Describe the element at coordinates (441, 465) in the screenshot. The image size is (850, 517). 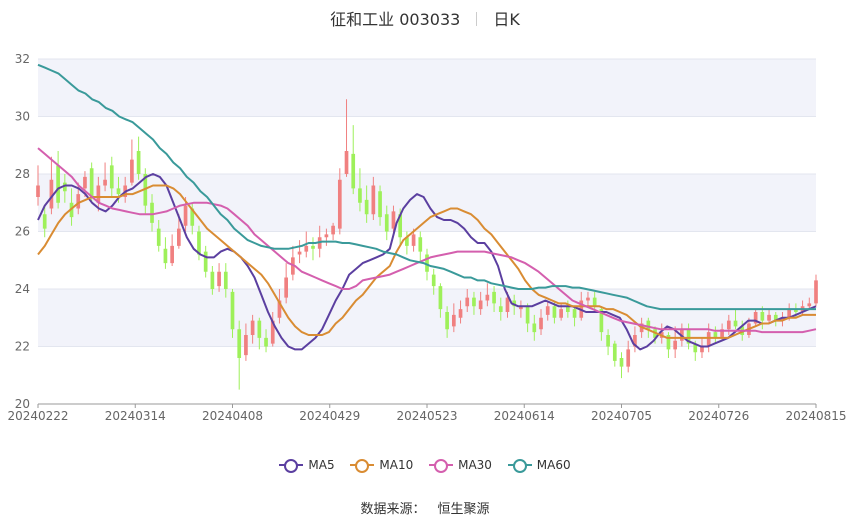
I see `legend-marker-ma30` at that location.